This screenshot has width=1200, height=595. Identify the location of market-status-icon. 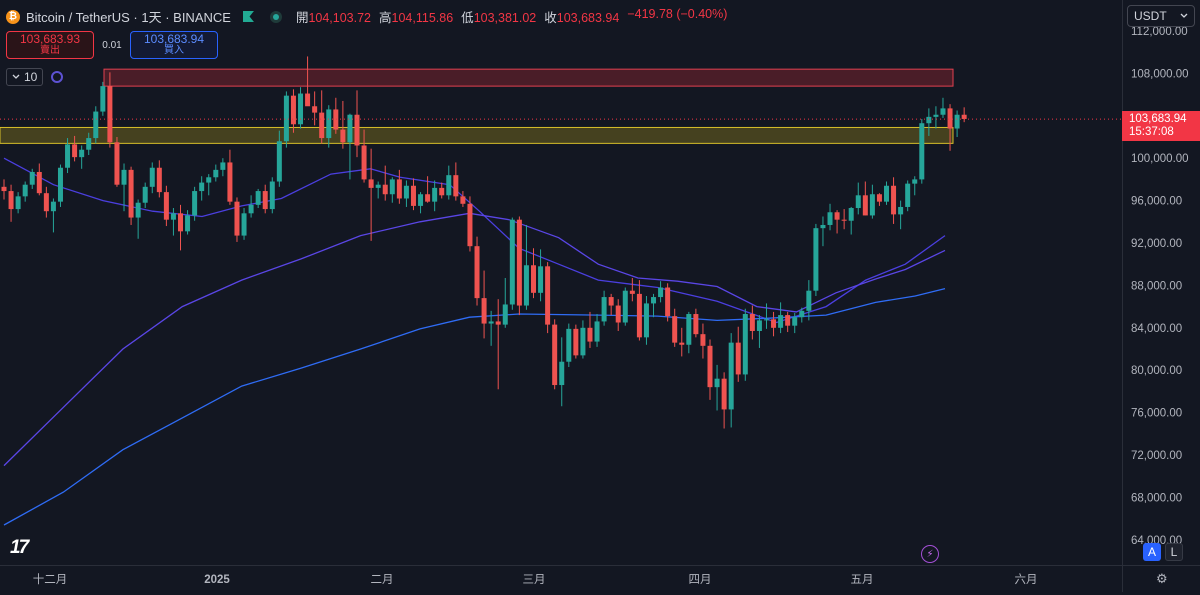
(275, 16).